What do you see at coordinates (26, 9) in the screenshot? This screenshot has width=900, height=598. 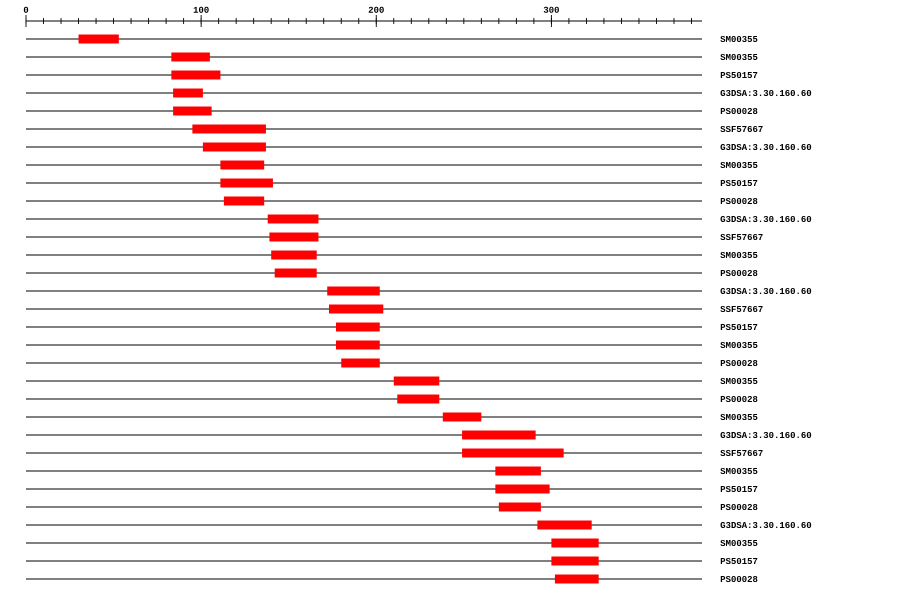 I see `x-tick-label: 0` at bounding box center [26, 9].